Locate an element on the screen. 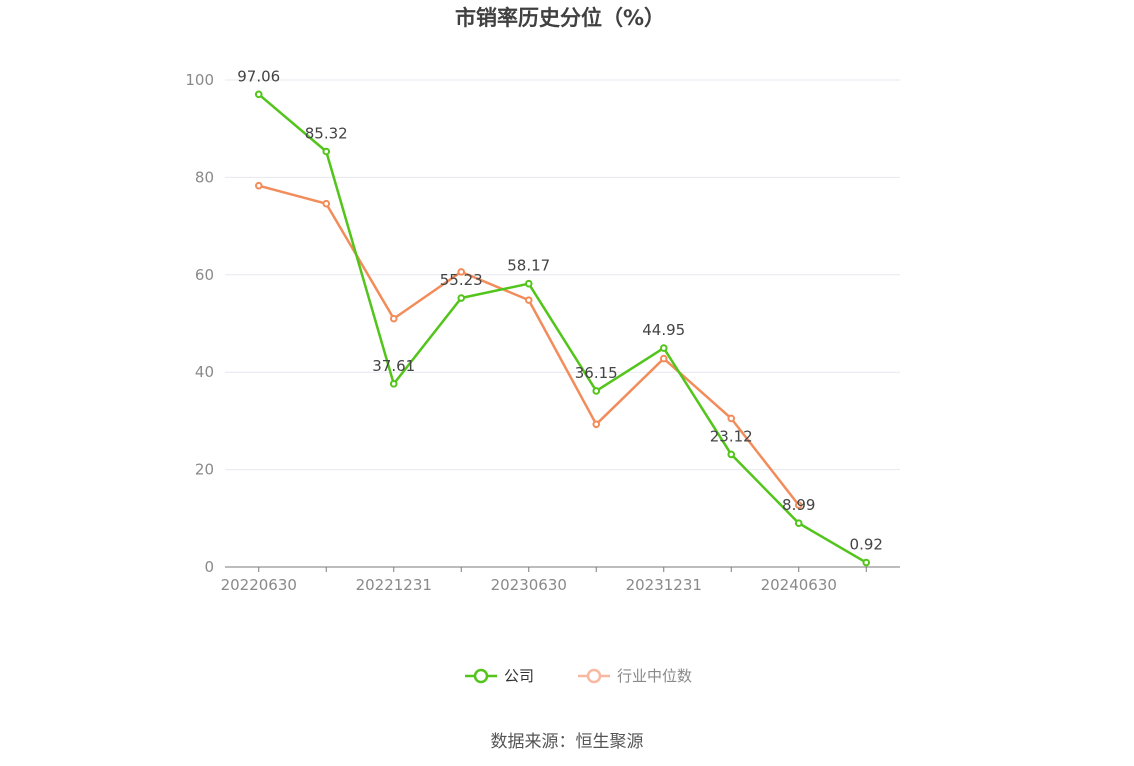 Image resolution: width=1134 pixels, height=766 pixels. y-tick-label: 20 is located at coordinates (204, 470).